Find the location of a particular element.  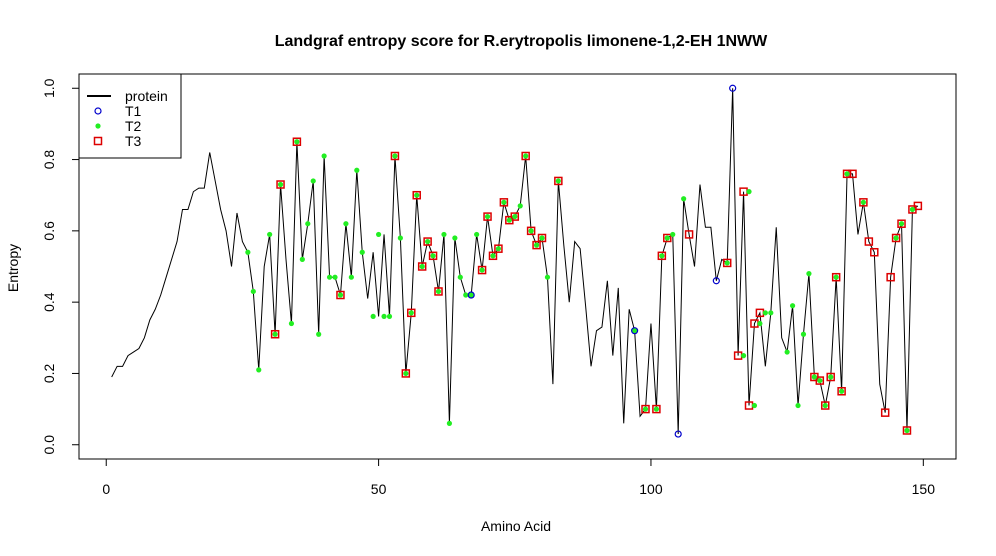

y-tick-label: 0.4 is located at coordinates (49, 302).